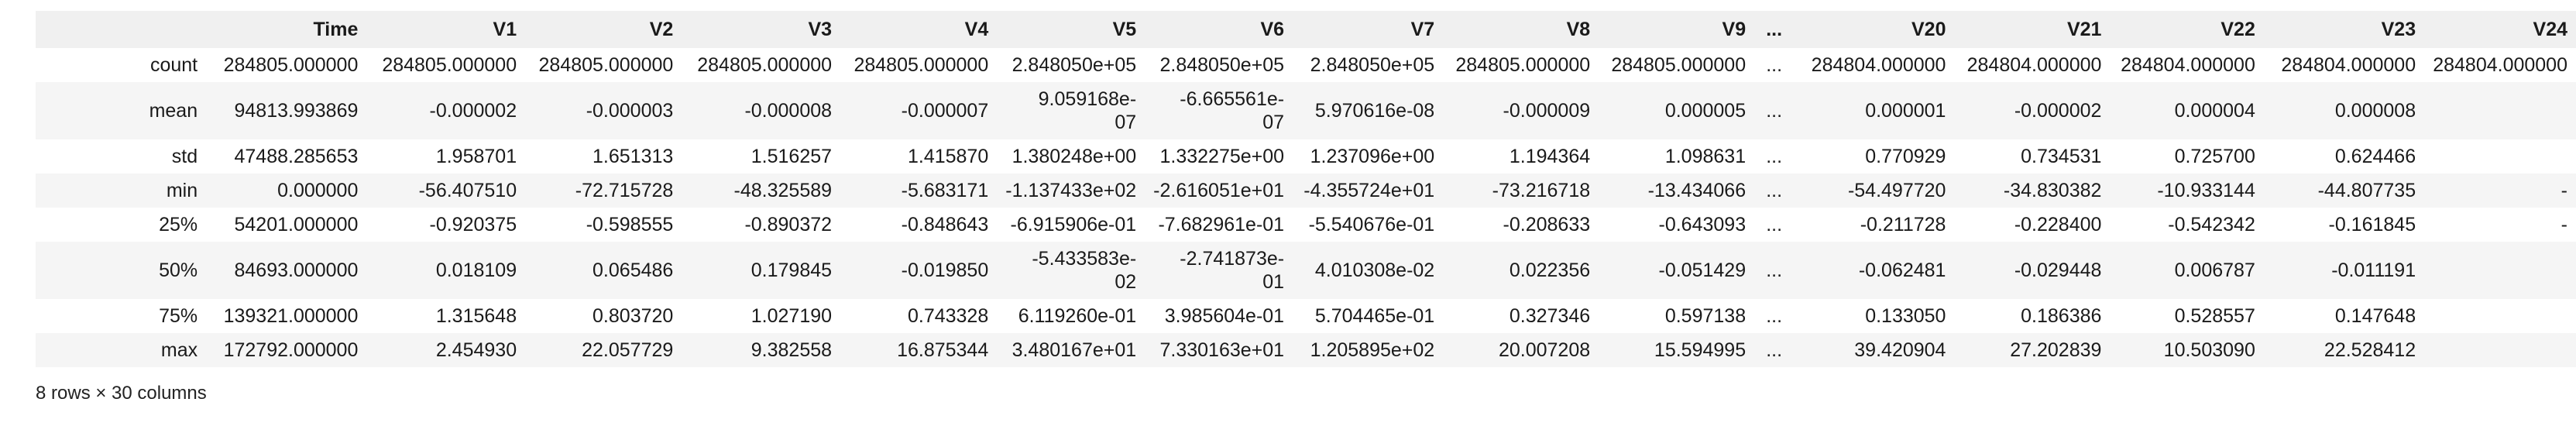 Image resolution: width=2576 pixels, height=440 pixels. What do you see at coordinates (2214, 110) in the screenshot?
I see `table-cell: 0.000004` at bounding box center [2214, 110].